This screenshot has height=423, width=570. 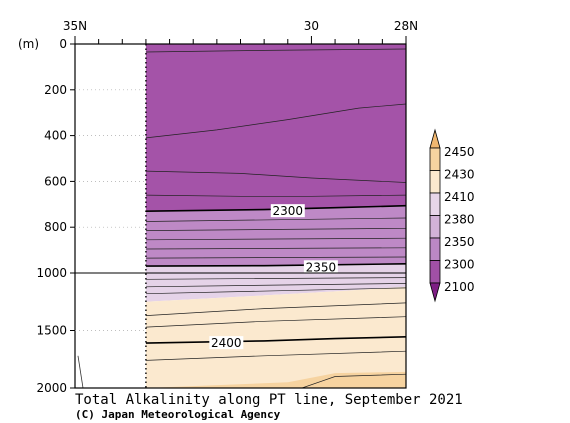 What do you see at coordinates (55, 90) in the screenshot?
I see `y-tick-label-1: 200` at bounding box center [55, 90].